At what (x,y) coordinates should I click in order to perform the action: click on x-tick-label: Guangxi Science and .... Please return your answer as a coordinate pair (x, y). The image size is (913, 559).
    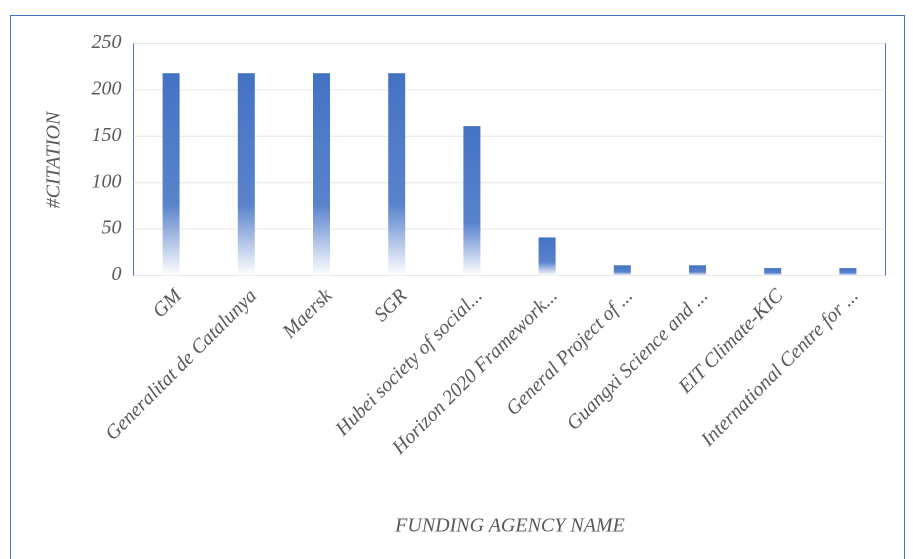
    Looking at the image, I should click on (637, 360).